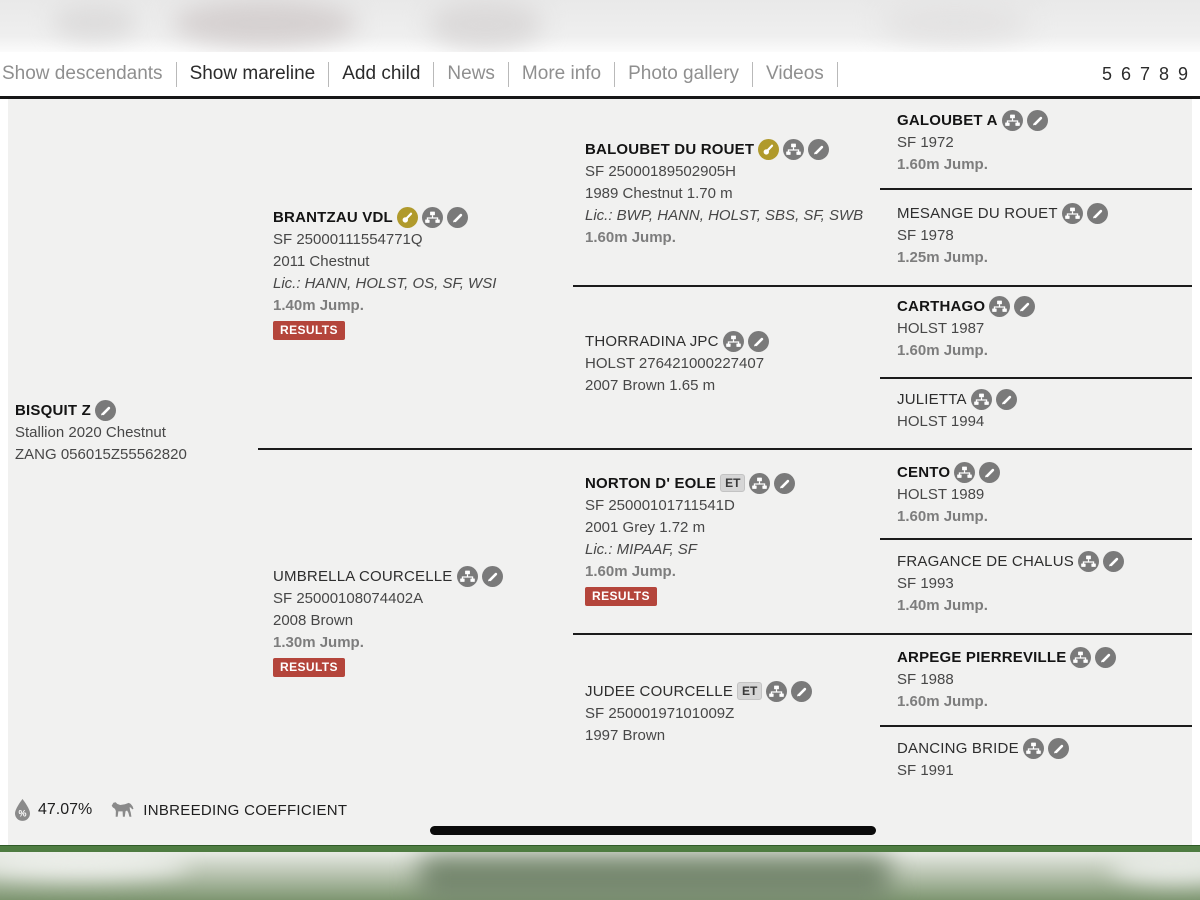 This screenshot has width=1200, height=900. What do you see at coordinates (313, 620) in the screenshot?
I see `horse-birth: 2008 Brown` at bounding box center [313, 620].